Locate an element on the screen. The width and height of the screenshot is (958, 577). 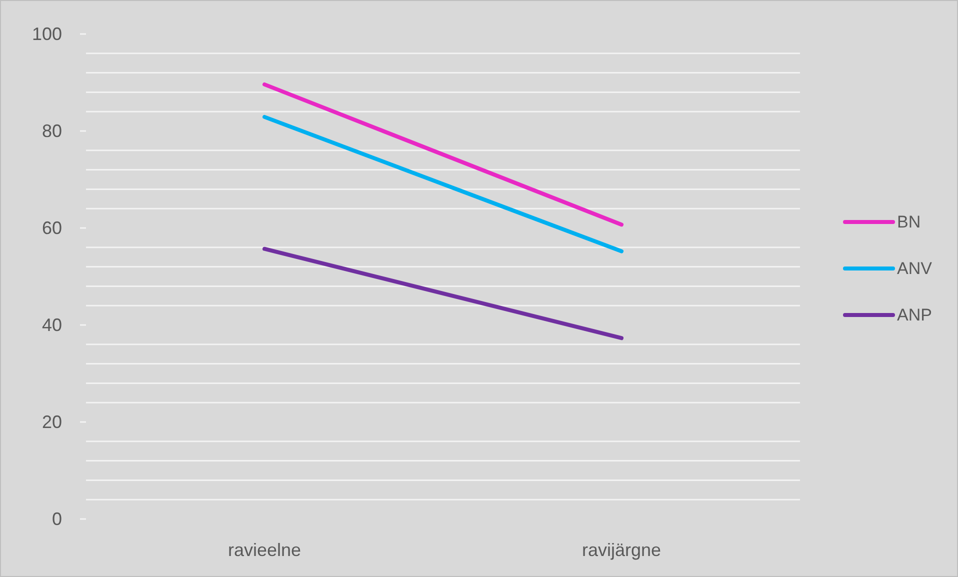
y-tick-label: 0 is located at coordinates (57, 519).